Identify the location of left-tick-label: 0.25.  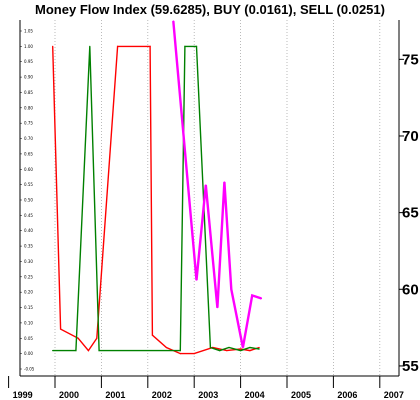
(28, 276).